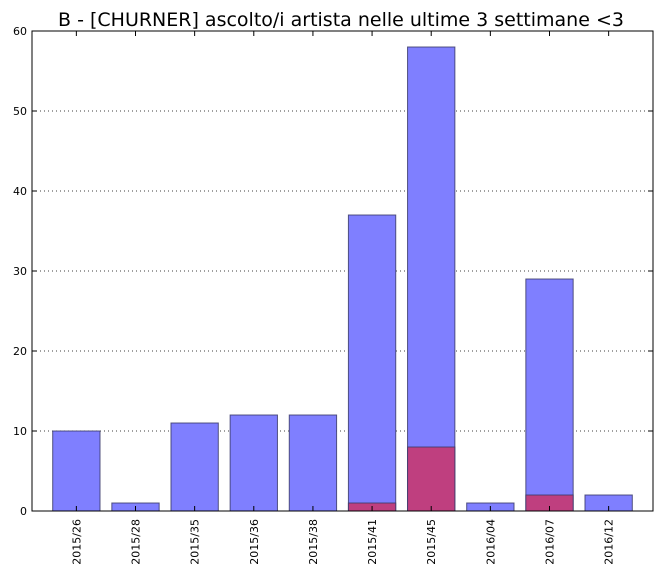 The height and width of the screenshot is (579, 661). What do you see at coordinates (136, 542) in the screenshot?
I see `x-tick-label: 2015/28` at bounding box center [136, 542].